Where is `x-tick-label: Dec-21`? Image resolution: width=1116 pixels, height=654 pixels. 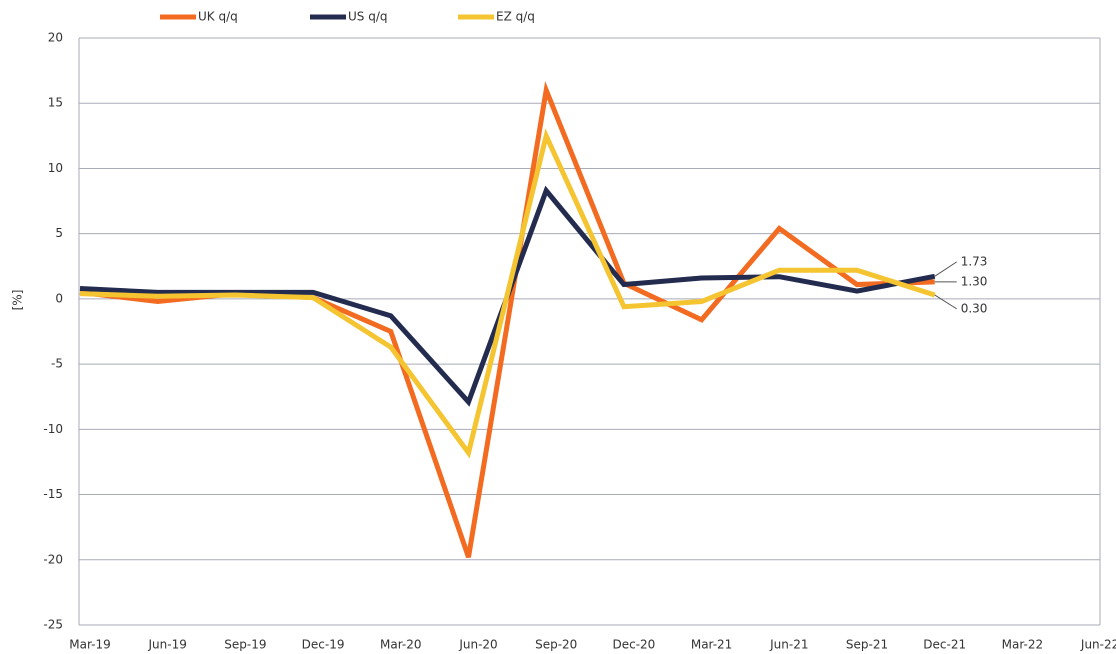 x-tick-label: Dec-21 is located at coordinates (944, 645).